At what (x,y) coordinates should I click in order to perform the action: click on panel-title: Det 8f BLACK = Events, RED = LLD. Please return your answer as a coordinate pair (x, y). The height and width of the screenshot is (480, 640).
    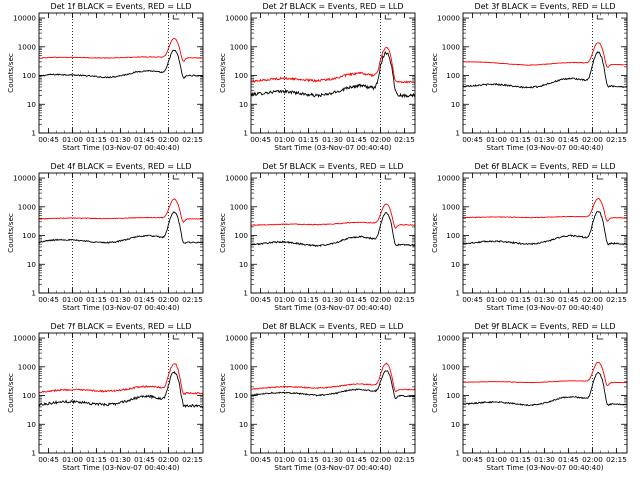
    Looking at the image, I should click on (332, 326).